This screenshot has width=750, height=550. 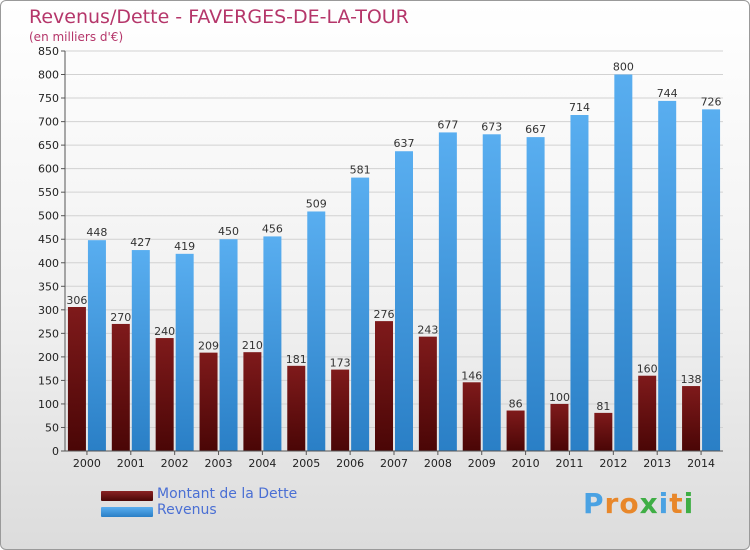 What do you see at coordinates (48, 404) in the screenshot?
I see `y-tick-label: 100` at bounding box center [48, 404].